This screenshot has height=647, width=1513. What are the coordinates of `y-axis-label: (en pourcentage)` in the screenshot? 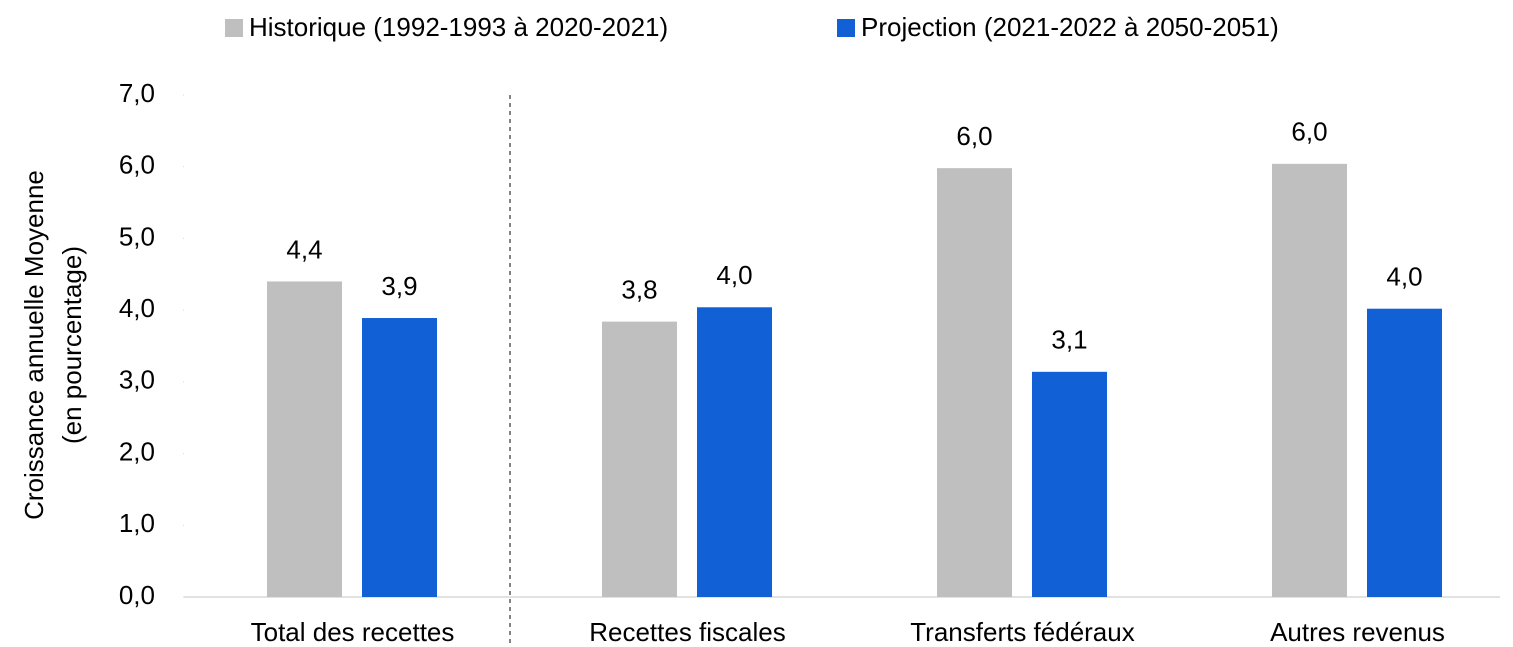 It's located at (72, 345).